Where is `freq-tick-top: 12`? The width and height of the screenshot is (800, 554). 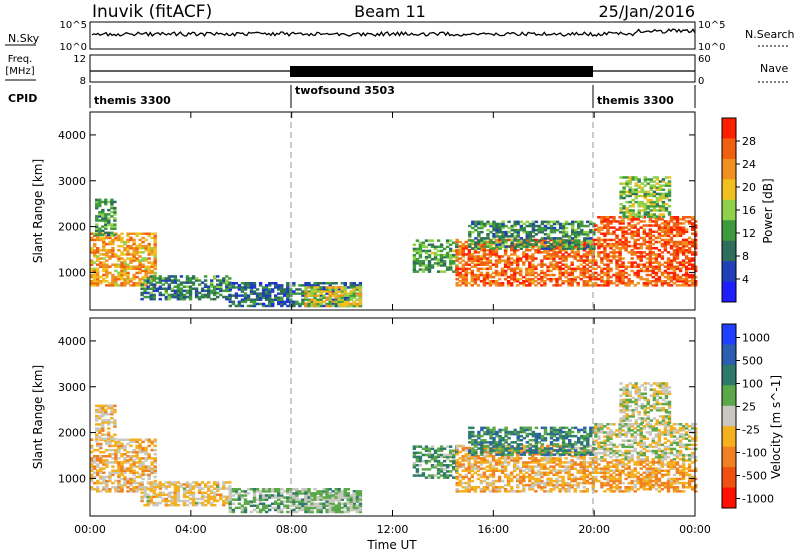
freq-tick-top: 12 is located at coordinates (79, 59).